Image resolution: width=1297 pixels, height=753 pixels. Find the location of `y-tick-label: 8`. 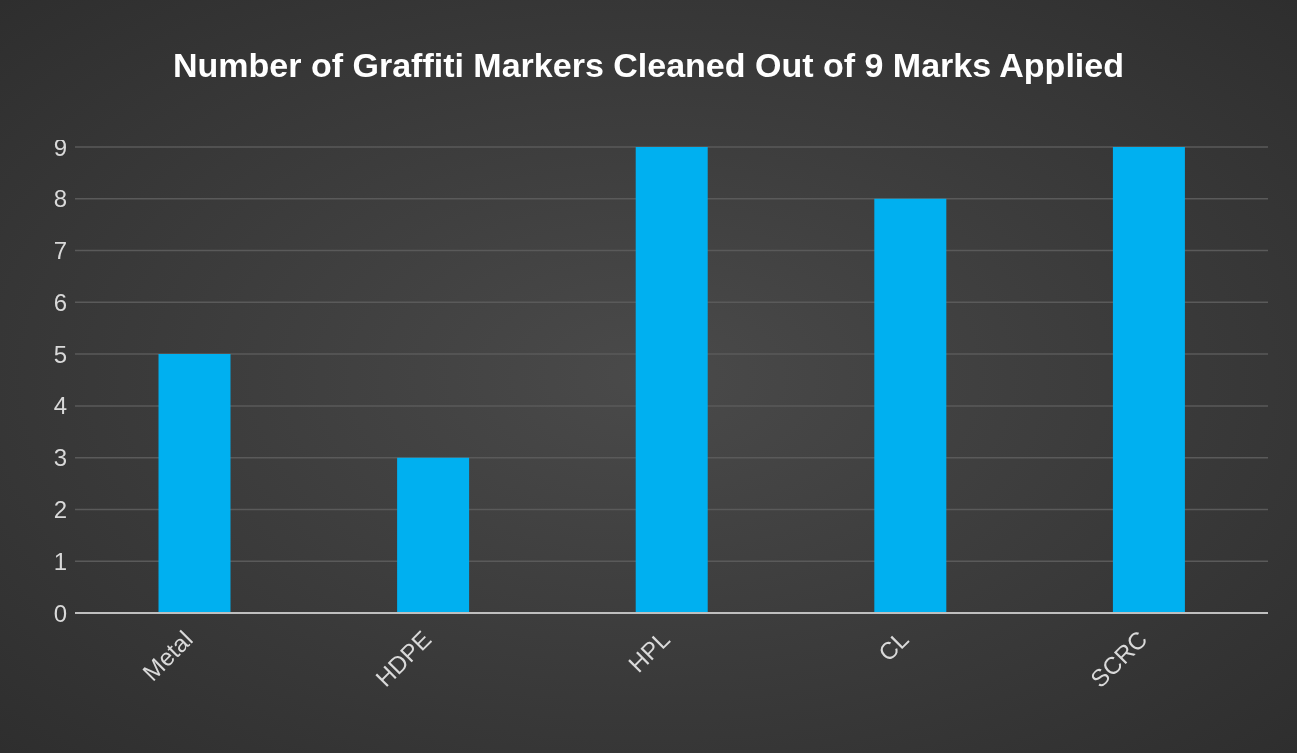

y-tick-label: 8 is located at coordinates (60, 199).